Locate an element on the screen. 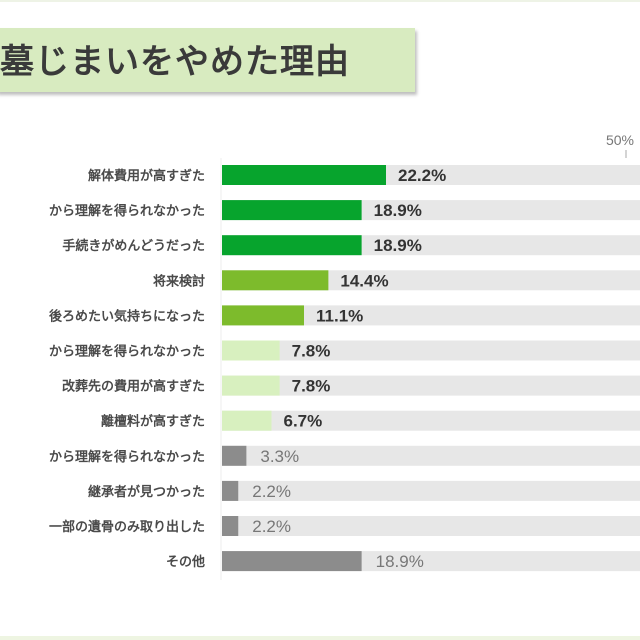  category-label: 後ろめたい気持ちになった is located at coordinates (127, 316).